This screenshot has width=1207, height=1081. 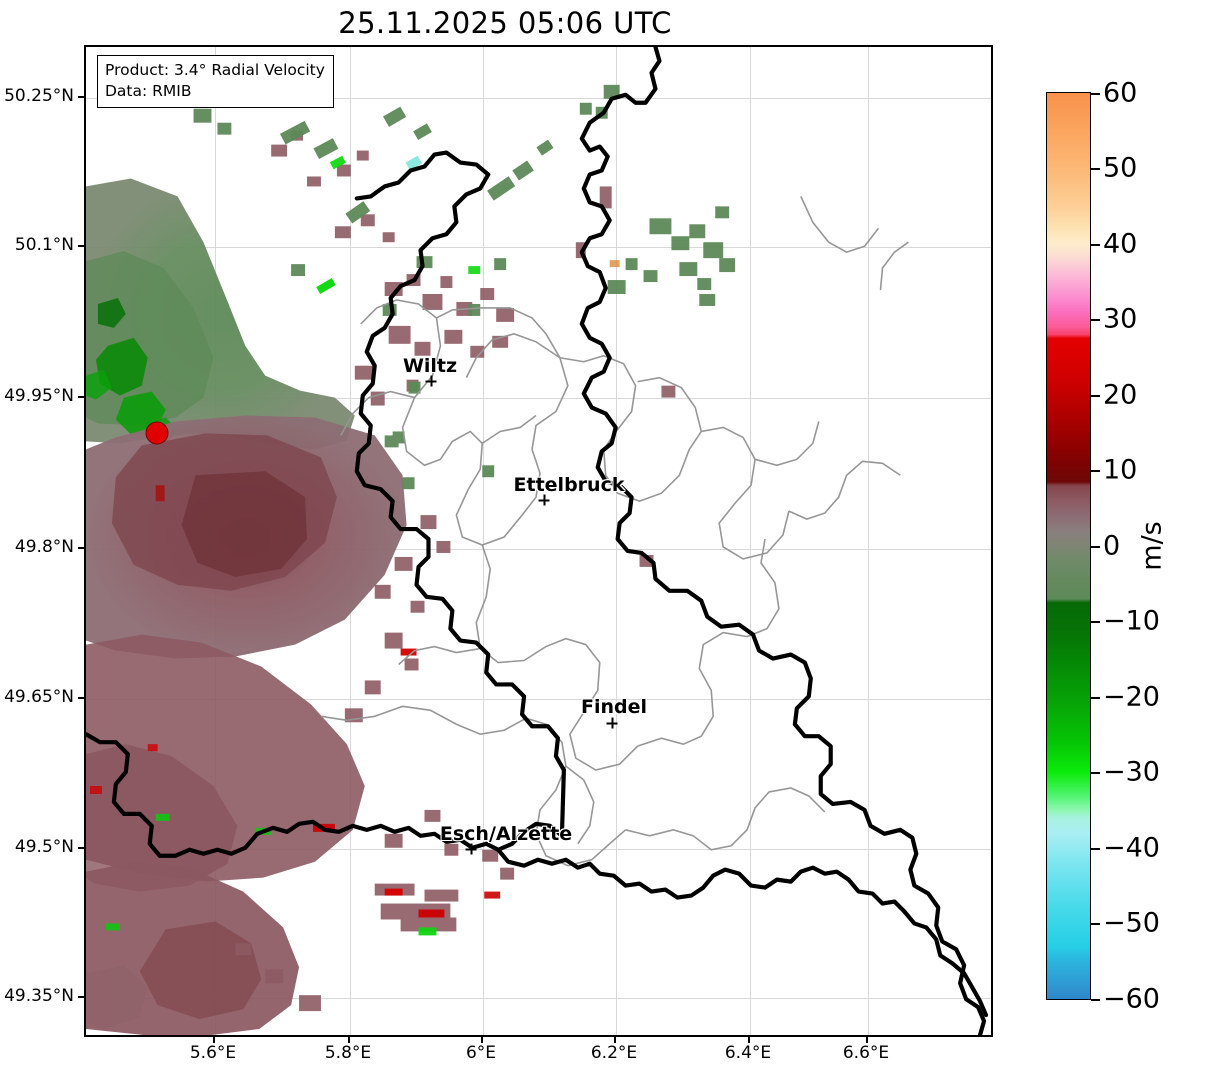 I want to click on colorbar-label-20: 20, so click(x=1120, y=395).